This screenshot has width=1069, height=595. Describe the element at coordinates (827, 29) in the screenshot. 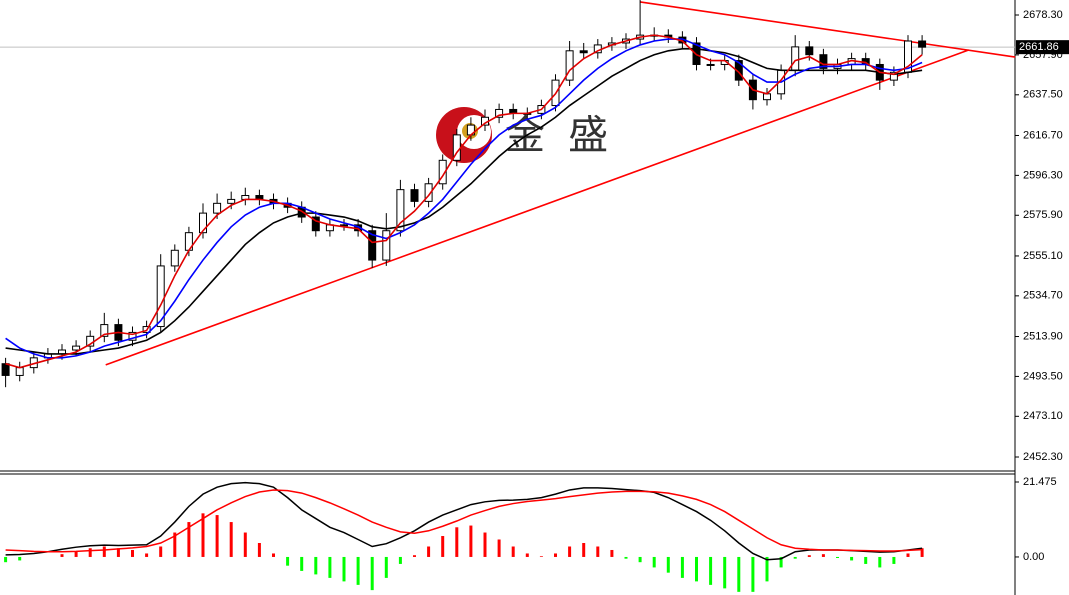

I see `trendline` at that location.